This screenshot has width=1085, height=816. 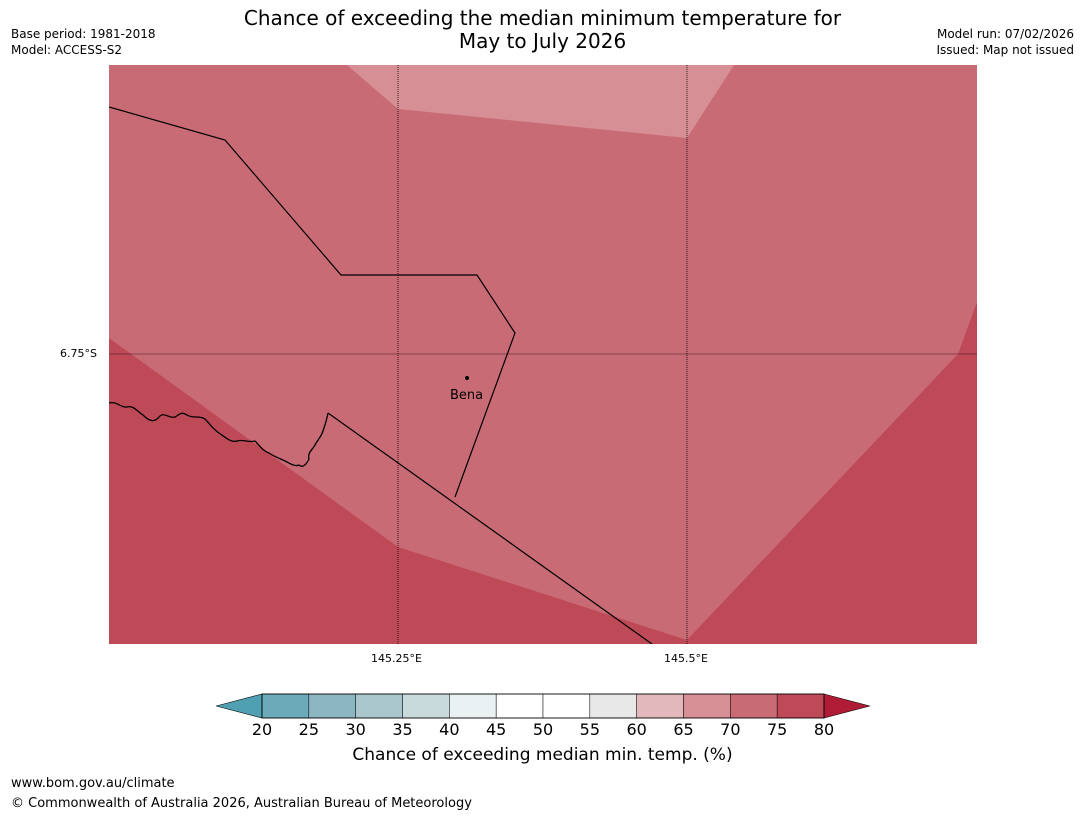 I want to click on colorbar-tick-label: 20, so click(x=262, y=729).